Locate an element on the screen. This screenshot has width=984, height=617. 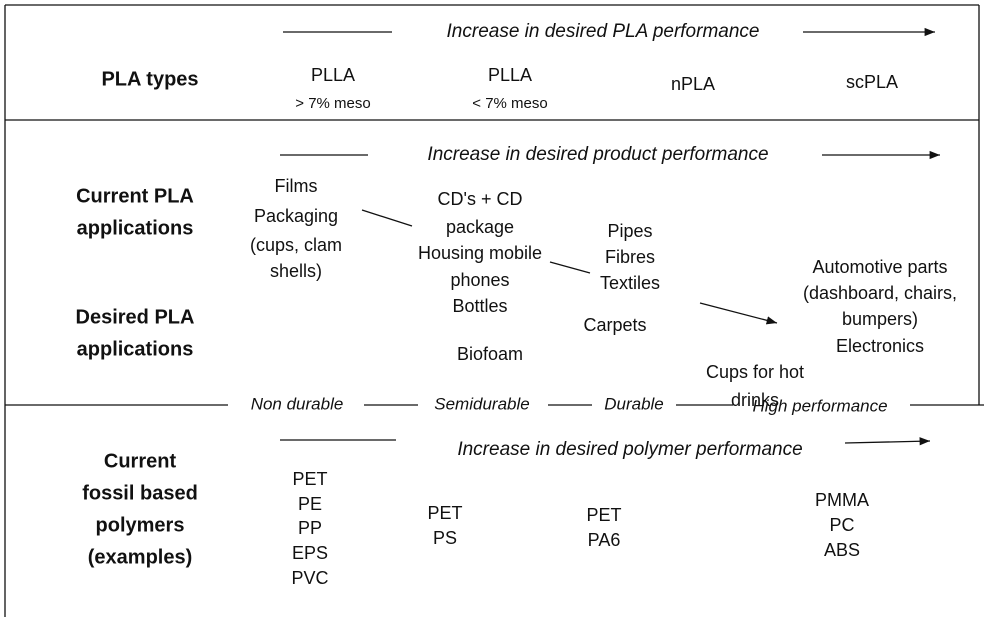
row-label: (examples) is located at coordinates (140, 557).